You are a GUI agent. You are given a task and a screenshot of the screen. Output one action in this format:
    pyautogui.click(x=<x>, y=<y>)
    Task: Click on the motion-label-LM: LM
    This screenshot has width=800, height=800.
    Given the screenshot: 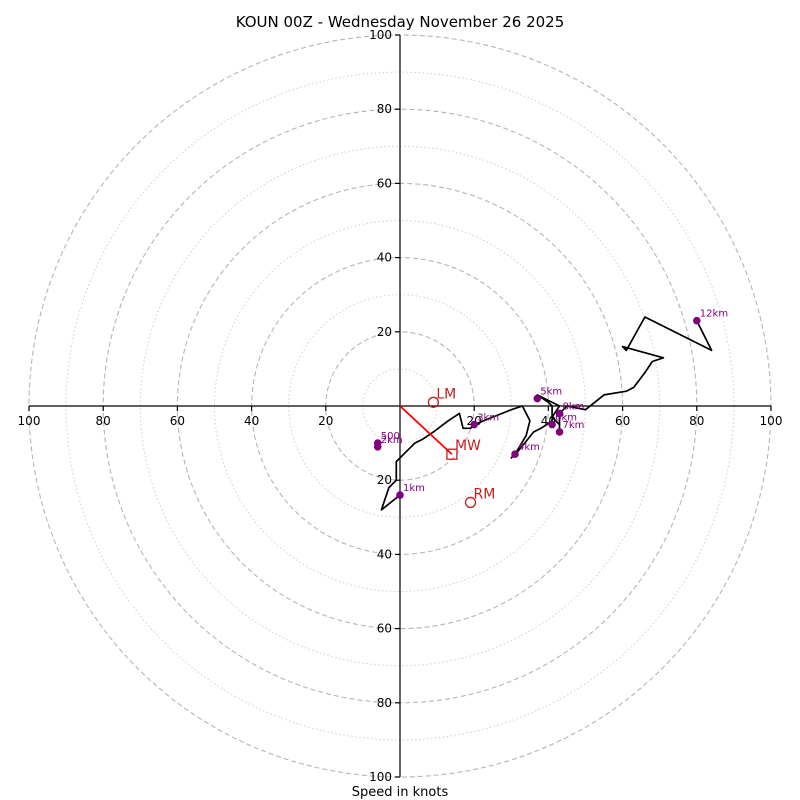 What is the action you would take?
    pyautogui.click(x=446, y=394)
    